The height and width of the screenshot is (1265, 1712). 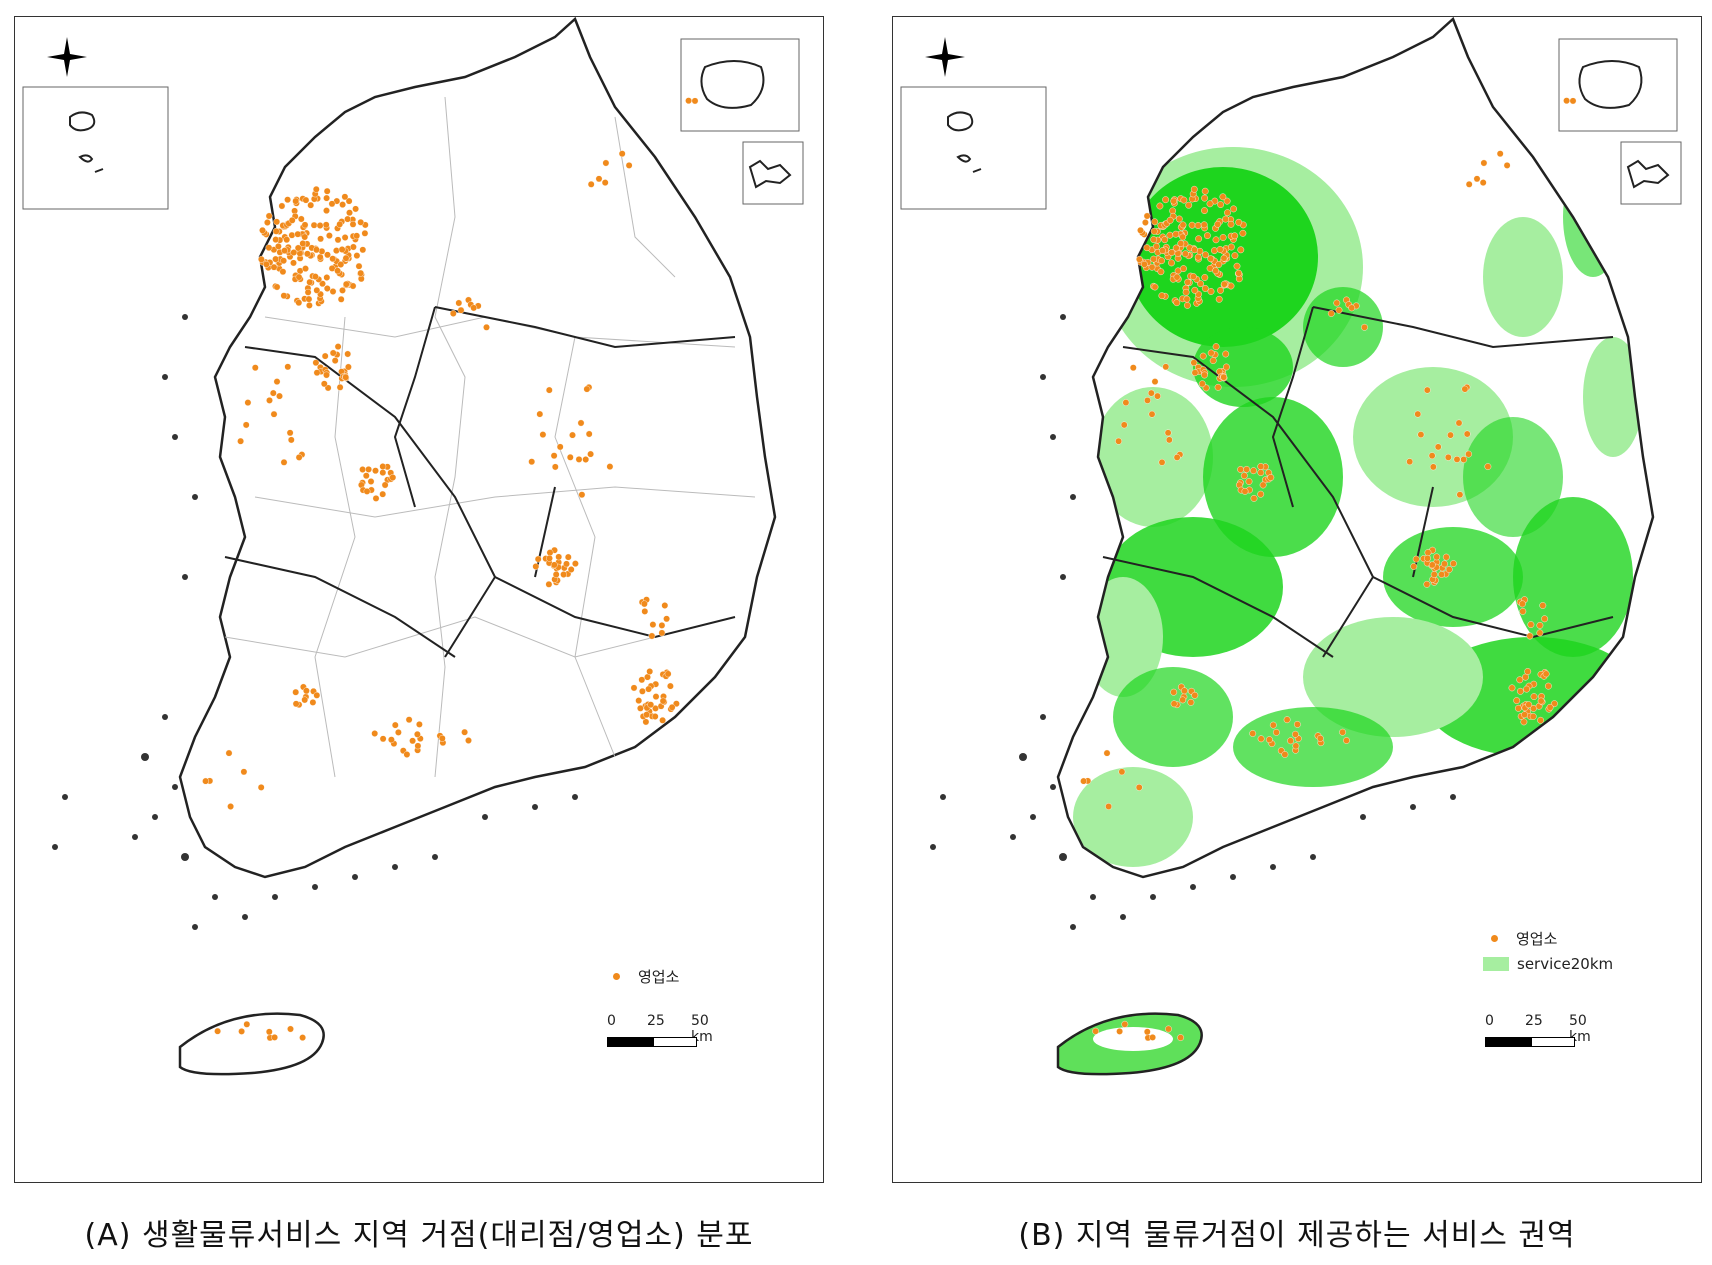 What do you see at coordinates (611, 1021) in the screenshot?
I see `scale-label-0: 0` at bounding box center [611, 1021].